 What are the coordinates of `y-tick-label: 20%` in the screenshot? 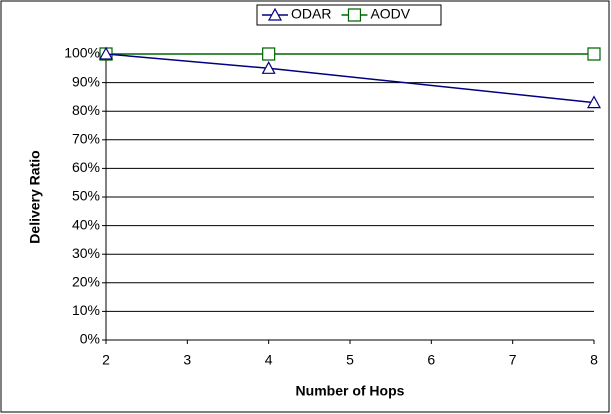 It's located at (86, 282).